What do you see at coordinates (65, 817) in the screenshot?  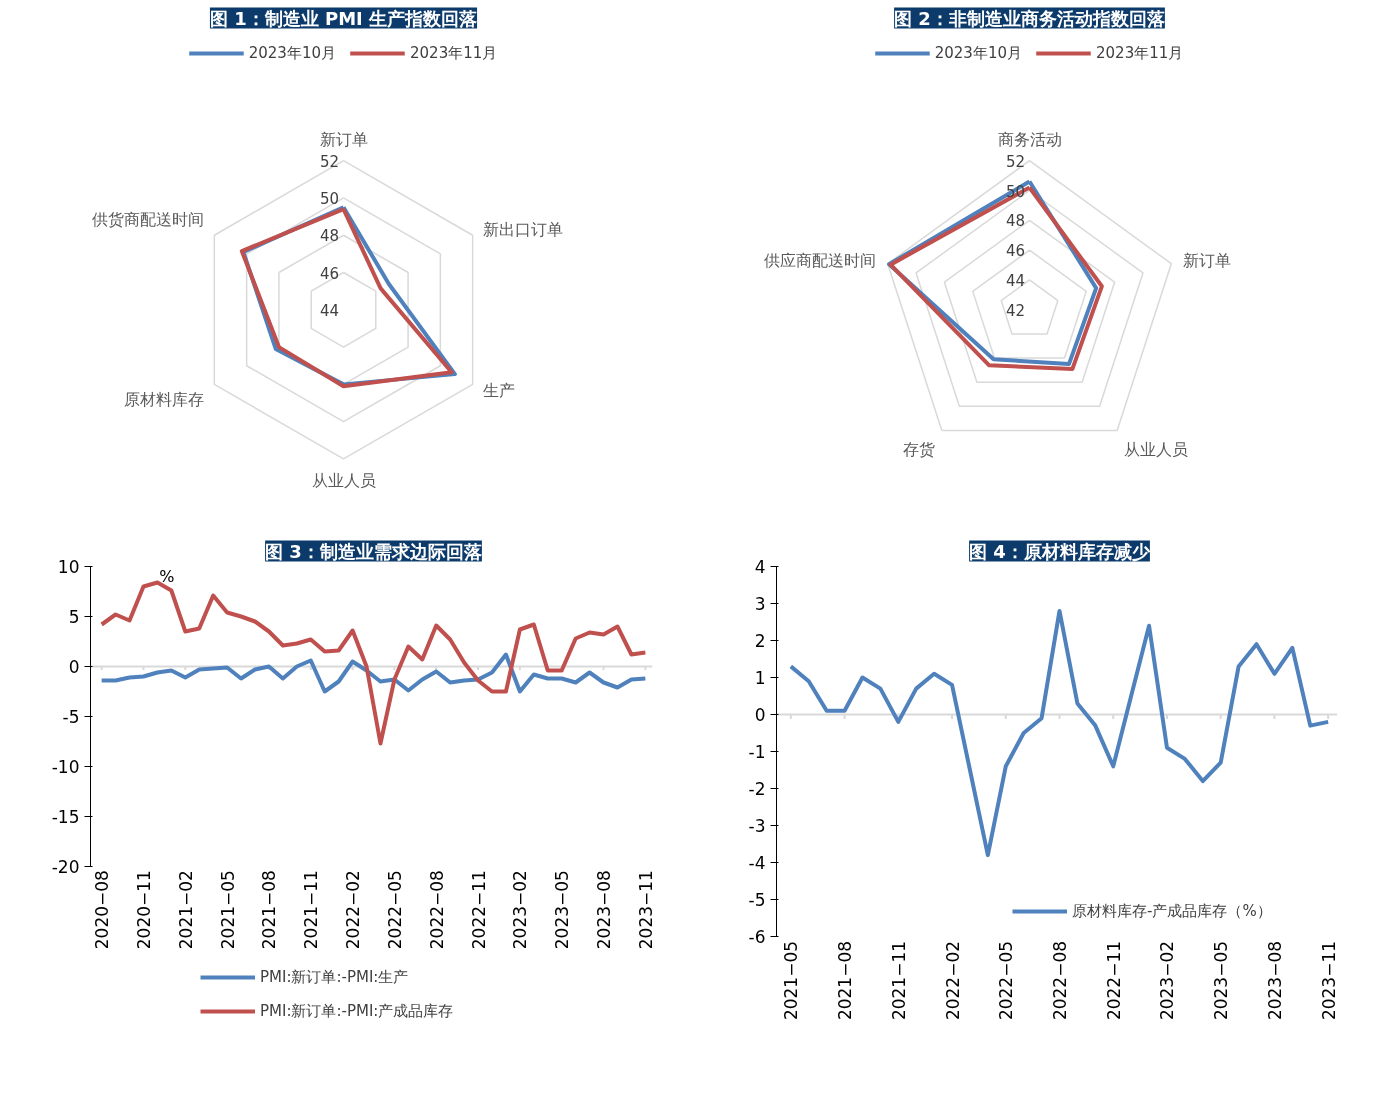 I see `y-tick-label: -15` at bounding box center [65, 817].